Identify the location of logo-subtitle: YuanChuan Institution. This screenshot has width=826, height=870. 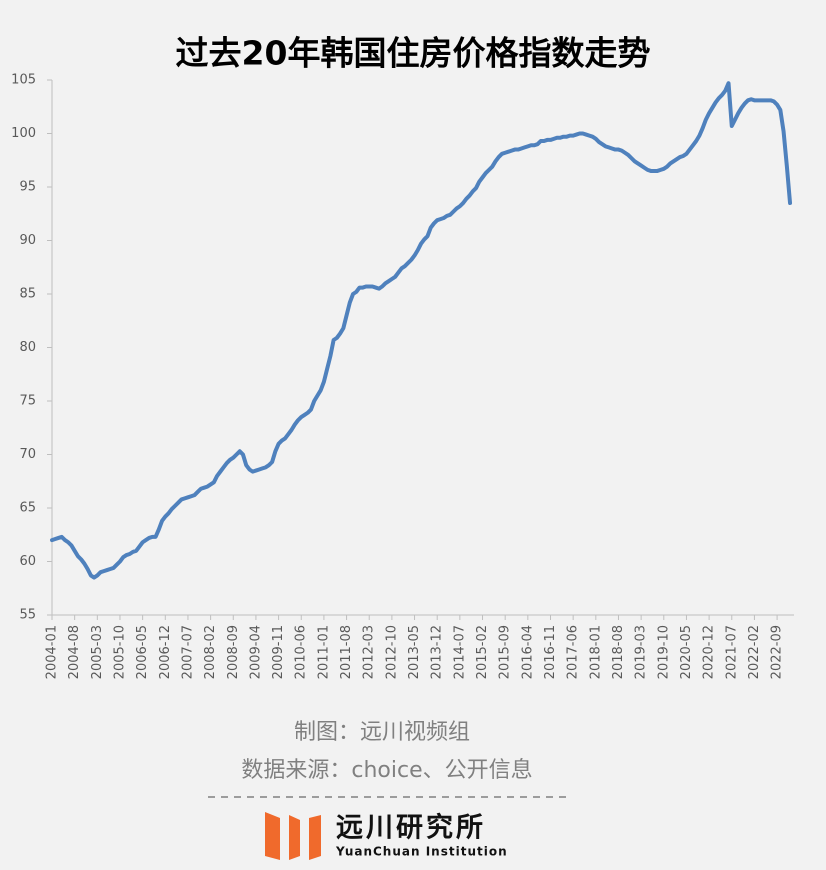
(421, 852).